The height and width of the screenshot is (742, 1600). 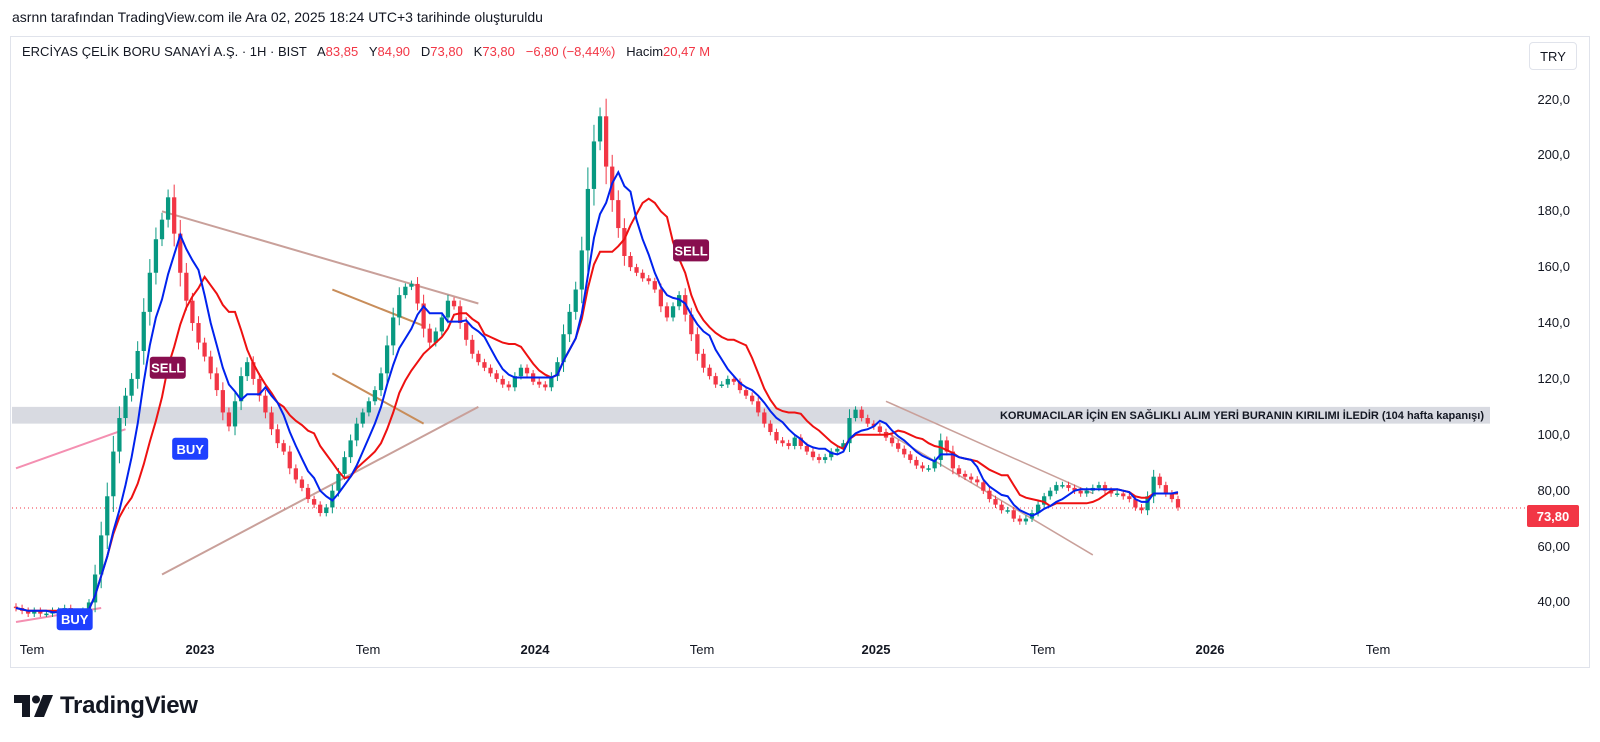 What do you see at coordinates (321, 51) in the screenshot?
I see `open-label: A` at bounding box center [321, 51].